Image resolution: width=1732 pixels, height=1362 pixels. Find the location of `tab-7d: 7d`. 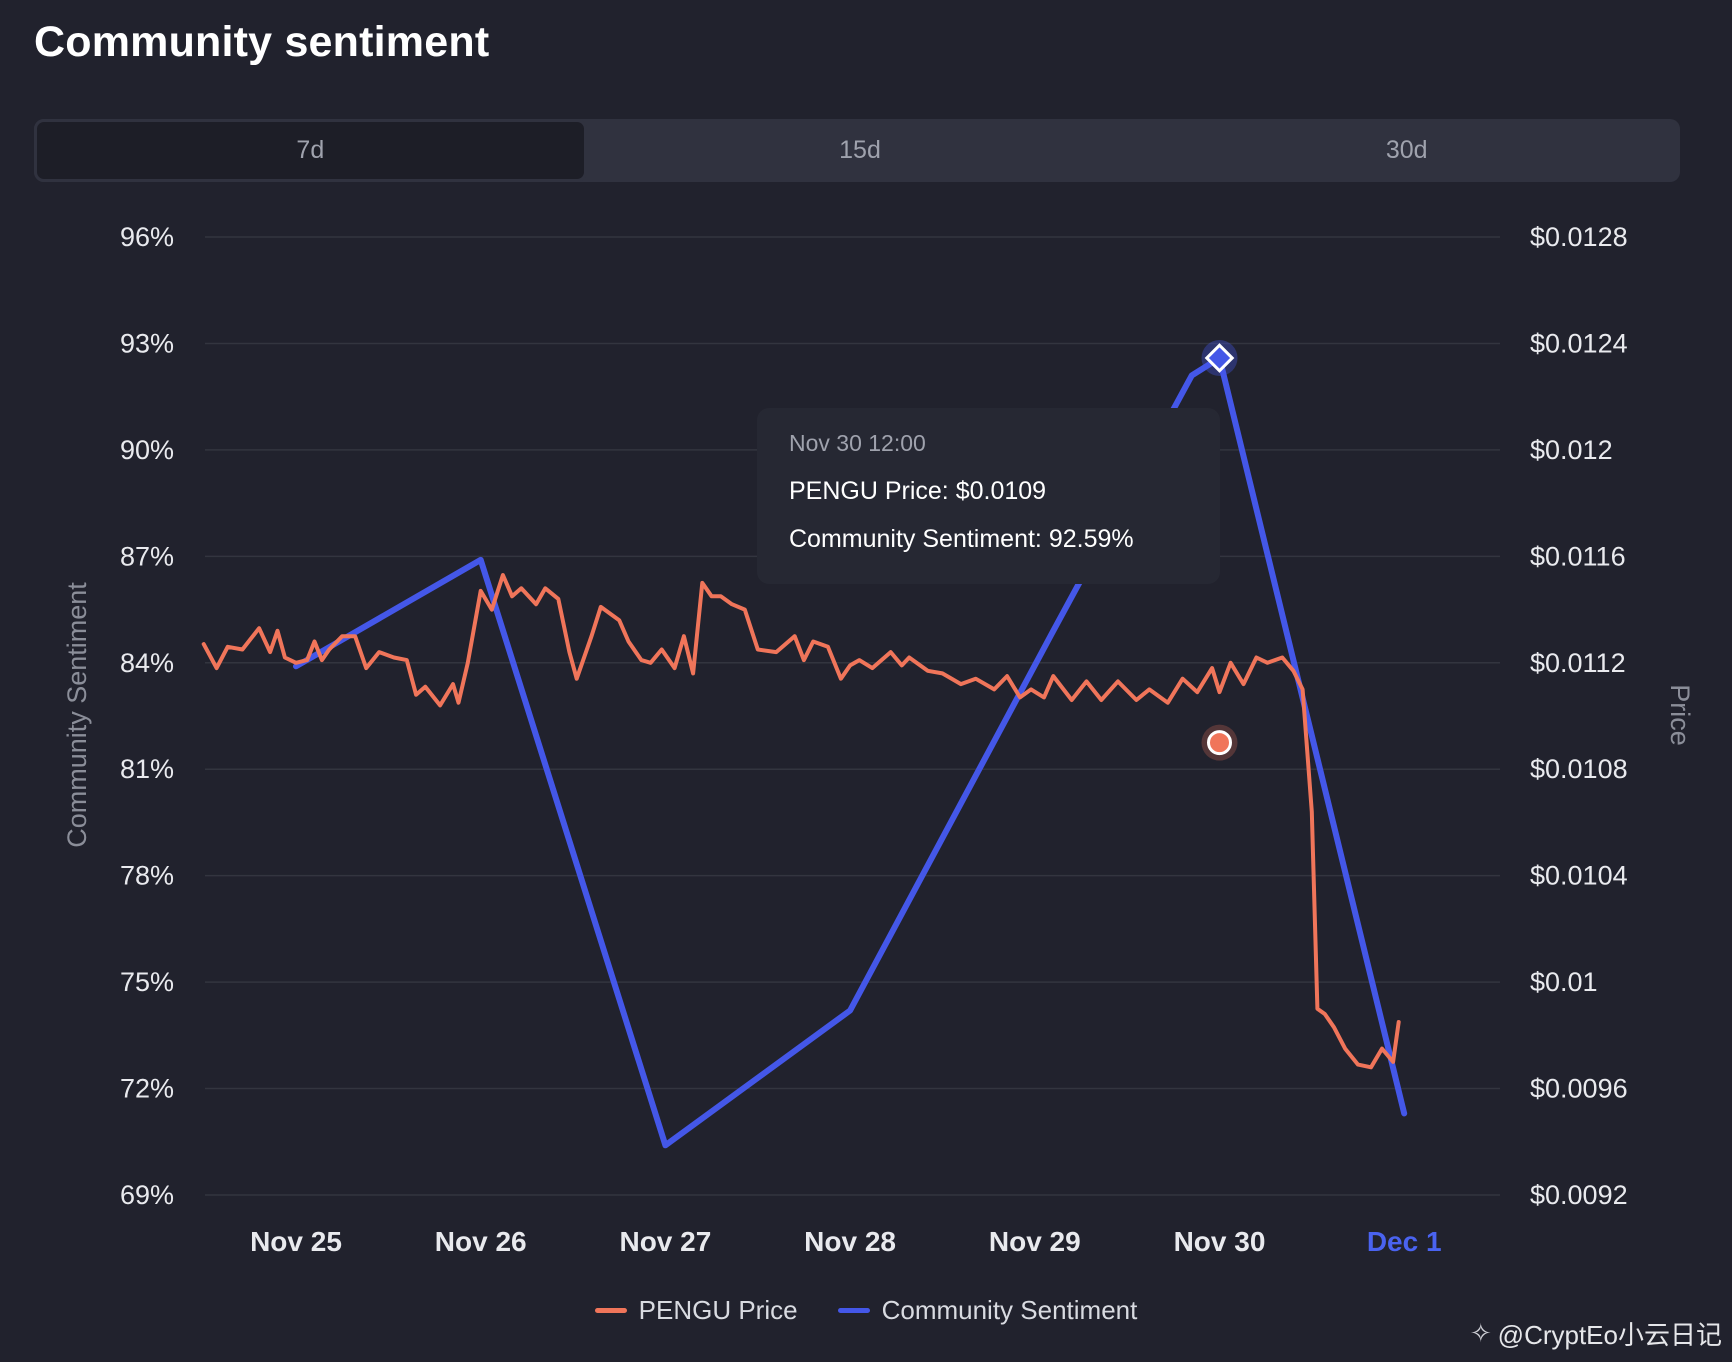

tab-7d: 7d is located at coordinates (310, 150).